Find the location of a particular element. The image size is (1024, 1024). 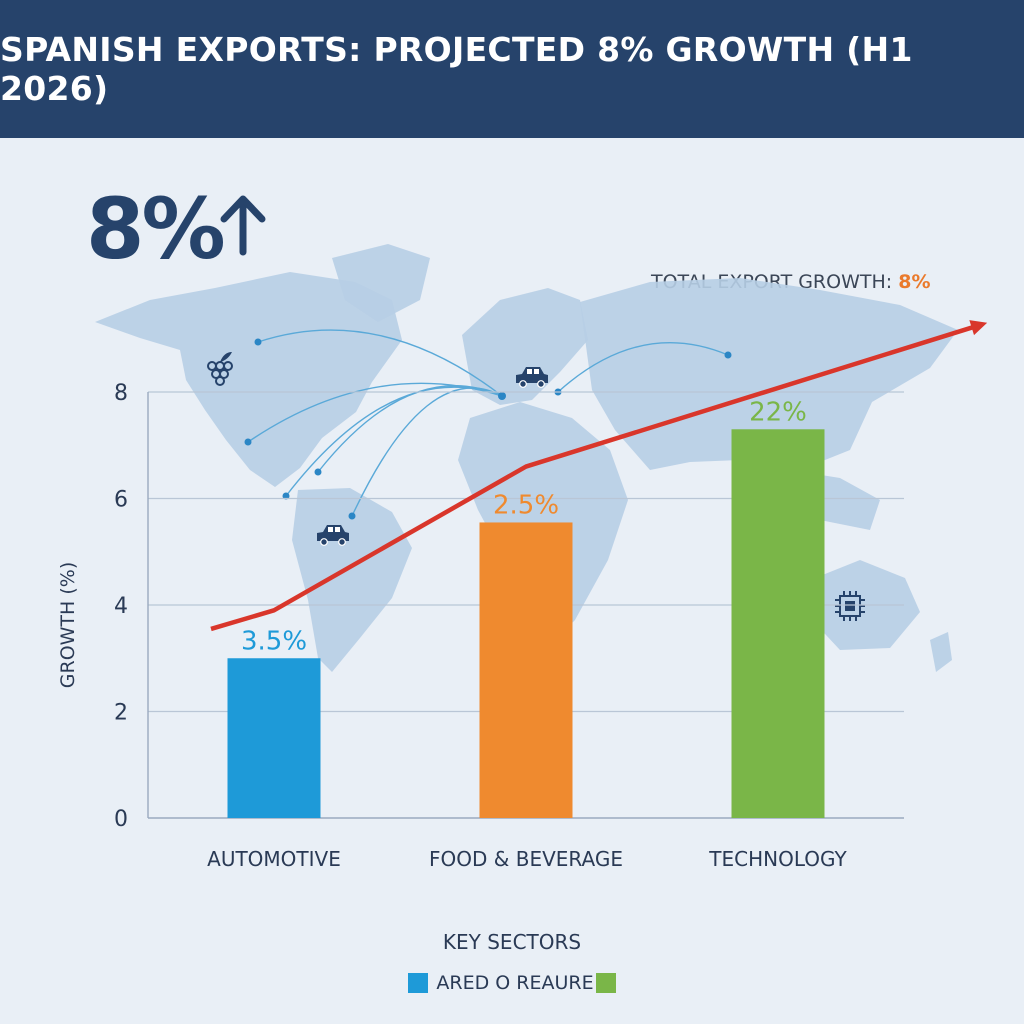

y-tick-label: 6 is located at coordinates (121, 500).